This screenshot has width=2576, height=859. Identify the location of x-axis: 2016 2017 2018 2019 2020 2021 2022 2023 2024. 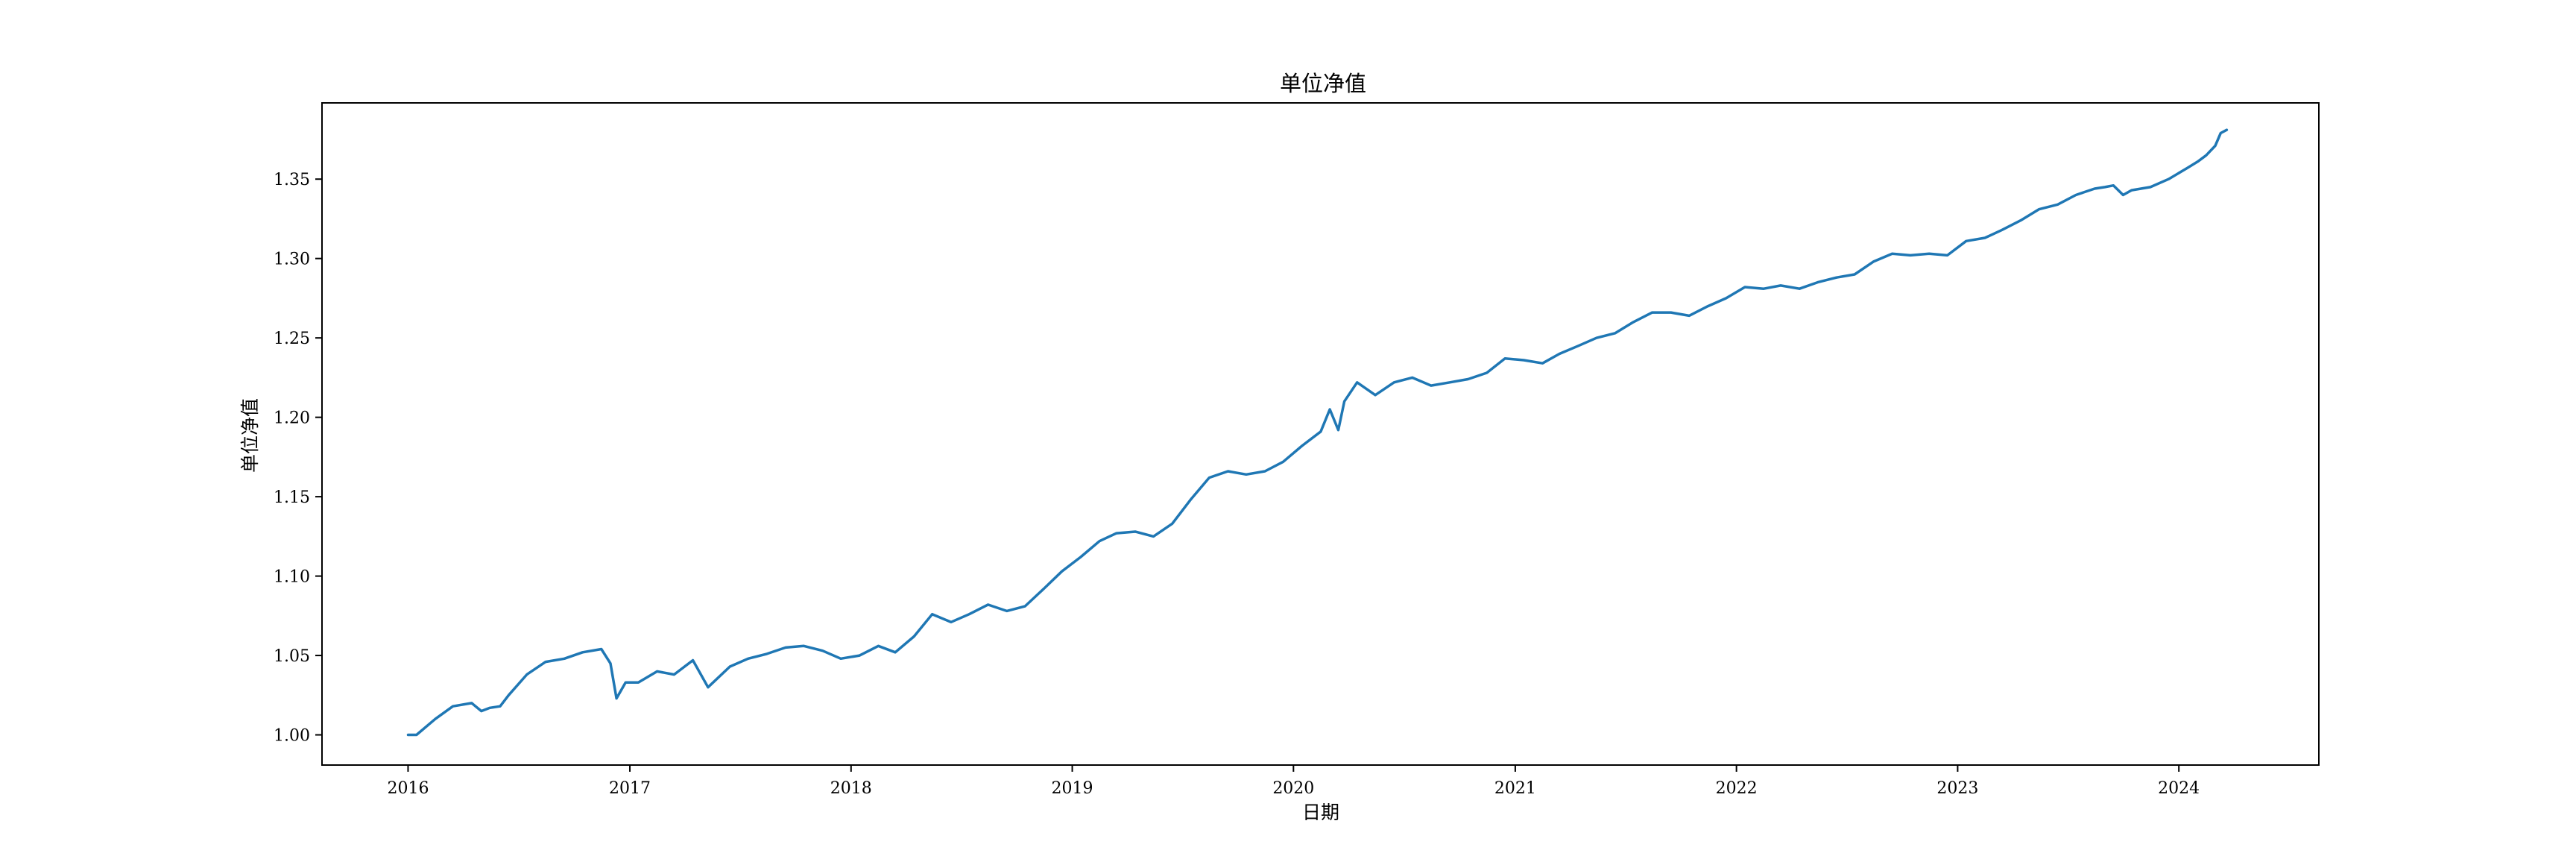
(1293, 781).